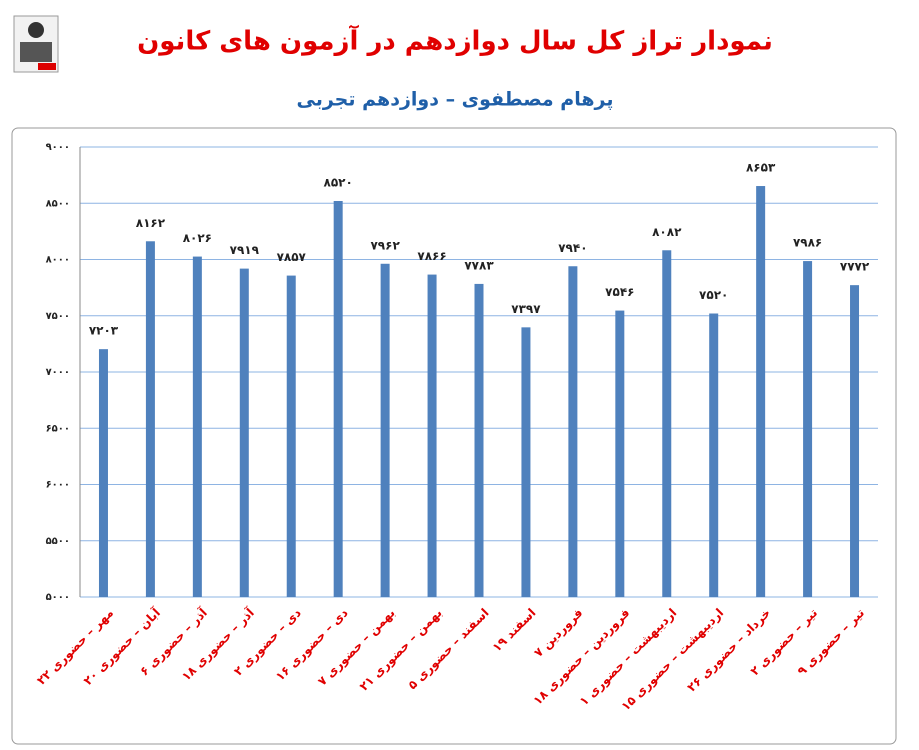  I want to click on x-tick-label: ۱۹ اسفند, so click(514, 630).